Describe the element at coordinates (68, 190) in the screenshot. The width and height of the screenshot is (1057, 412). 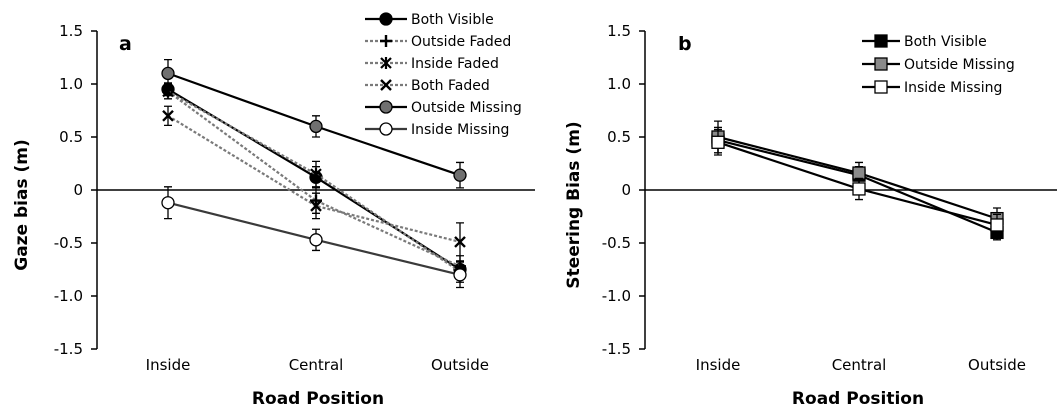
I see `panel-a-y-tick-labels: 1.5 1.0 0.5 0 -0.5 -1.0 -1.5` at that location.